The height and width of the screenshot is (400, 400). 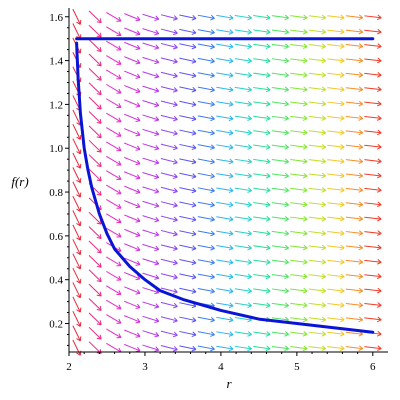 I want to click on x-axis-label: r, so click(x=229, y=383).